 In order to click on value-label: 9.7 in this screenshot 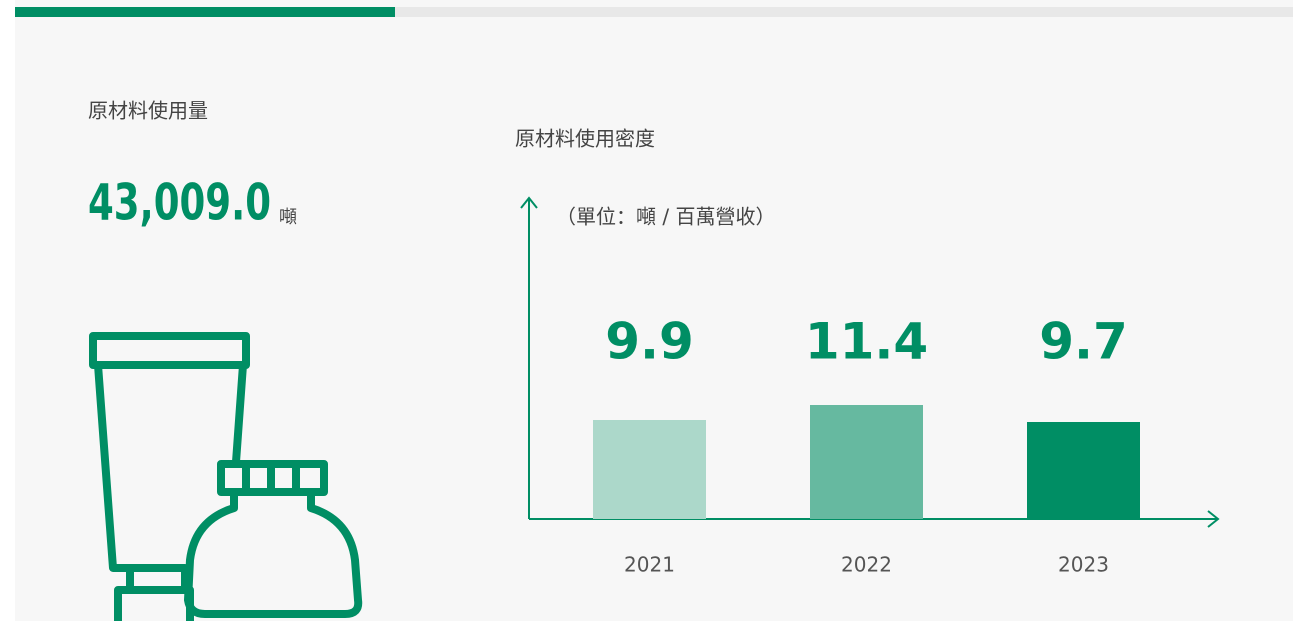, I will do `click(1083, 342)`.